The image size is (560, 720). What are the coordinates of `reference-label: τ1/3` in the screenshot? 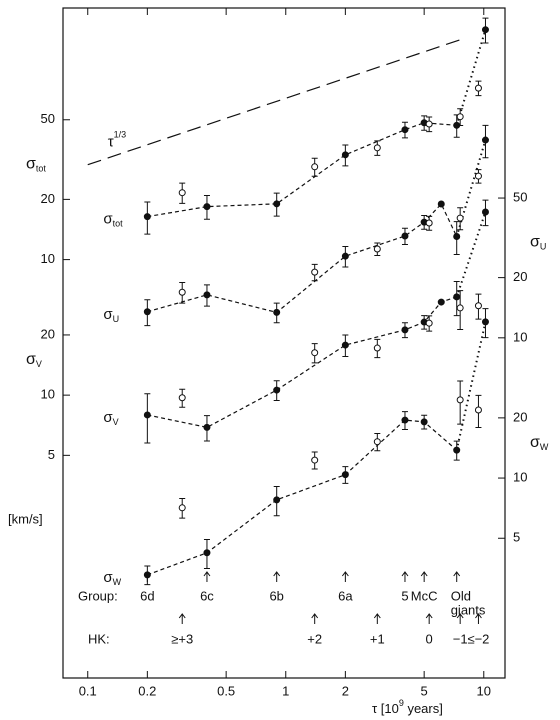 It's located at (117, 140).